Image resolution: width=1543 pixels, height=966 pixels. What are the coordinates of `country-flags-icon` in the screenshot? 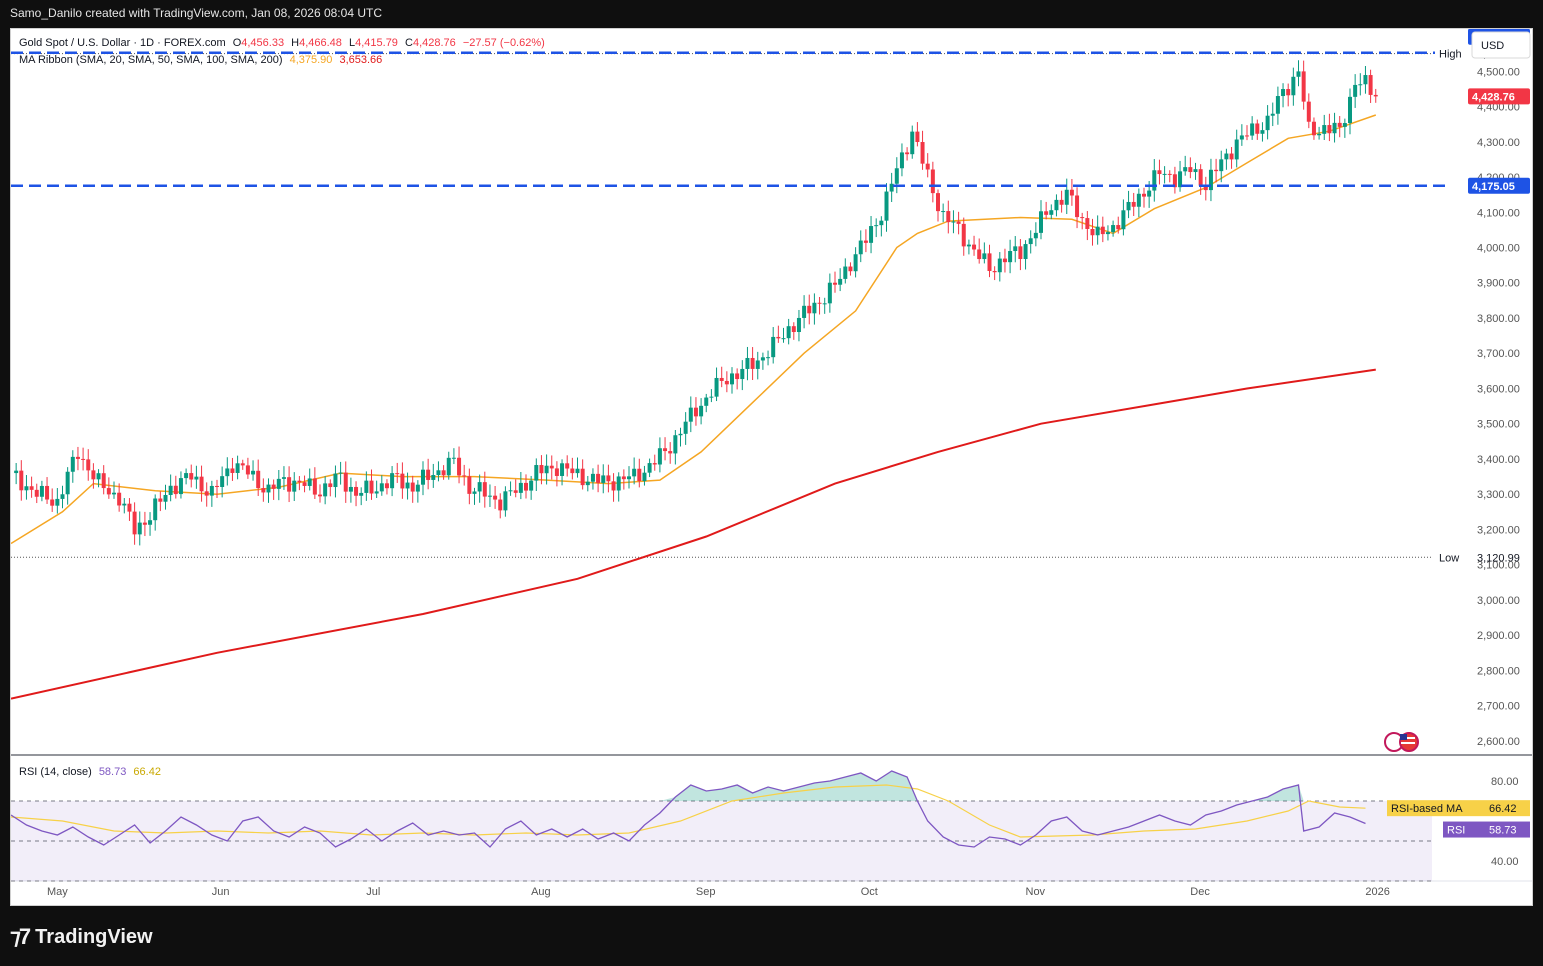 It's located at (1401, 742).